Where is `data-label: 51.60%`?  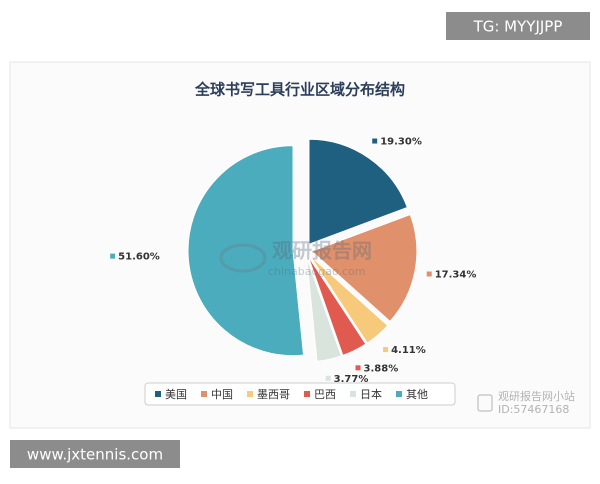
data-label: 51.60% is located at coordinates (139, 257).